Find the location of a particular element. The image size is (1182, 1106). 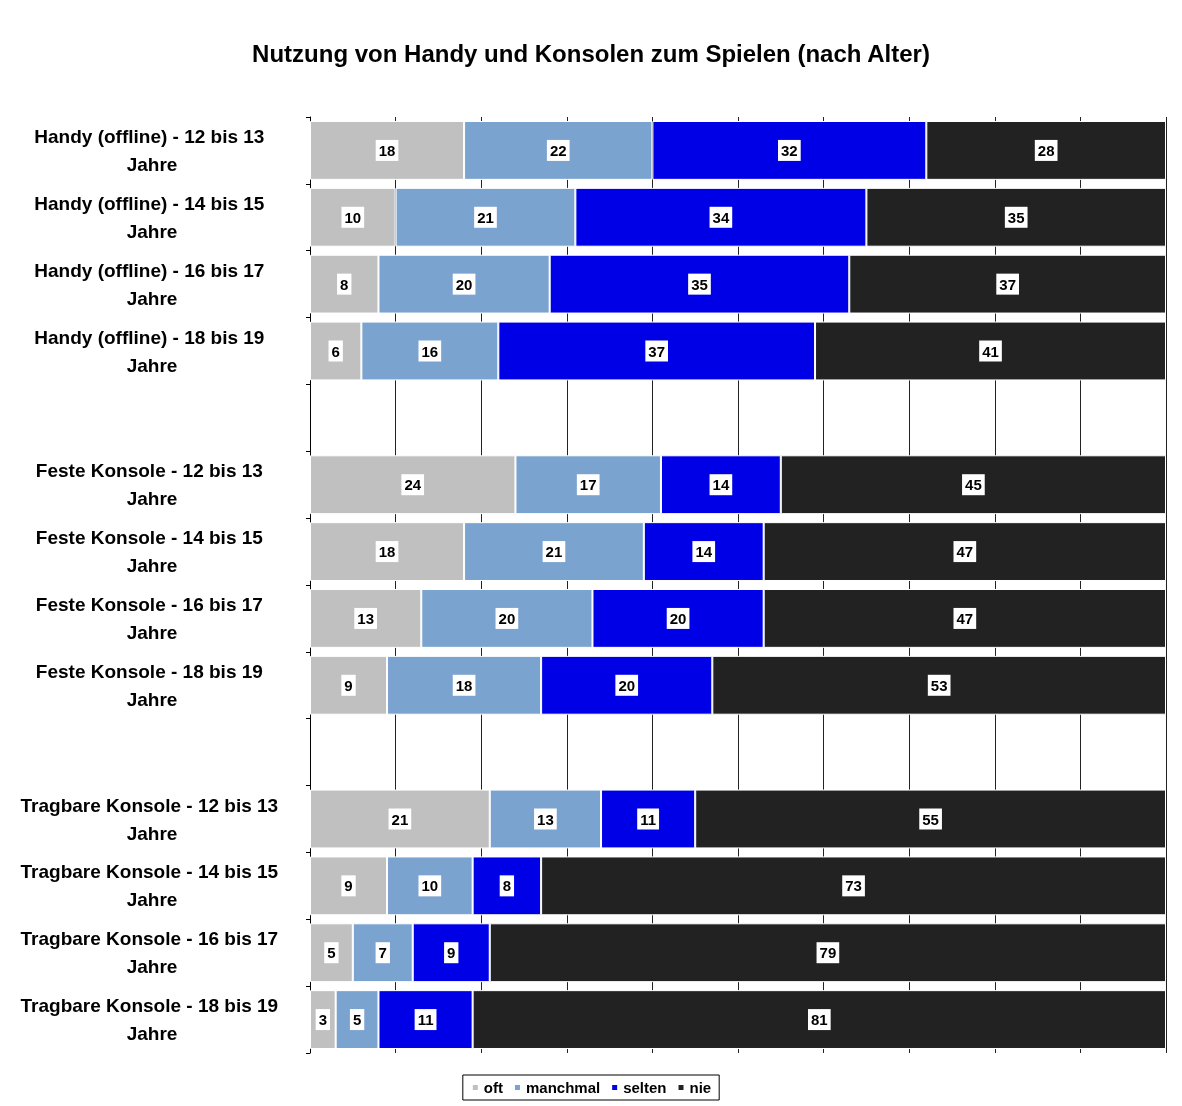

data-label: 73 is located at coordinates (853, 886).